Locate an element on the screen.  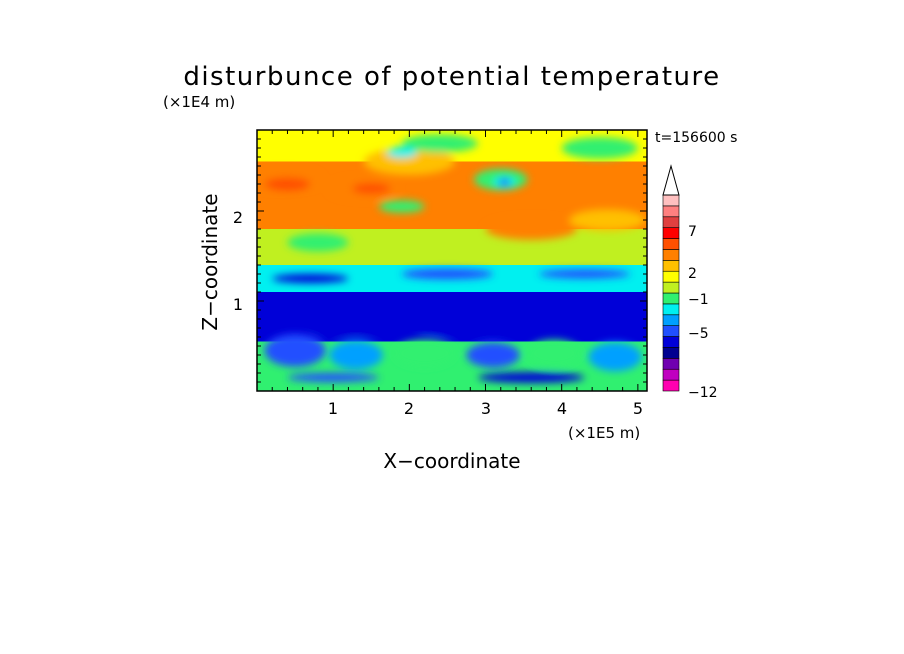
colorbar-label: 2 is located at coordinates (692, 274).